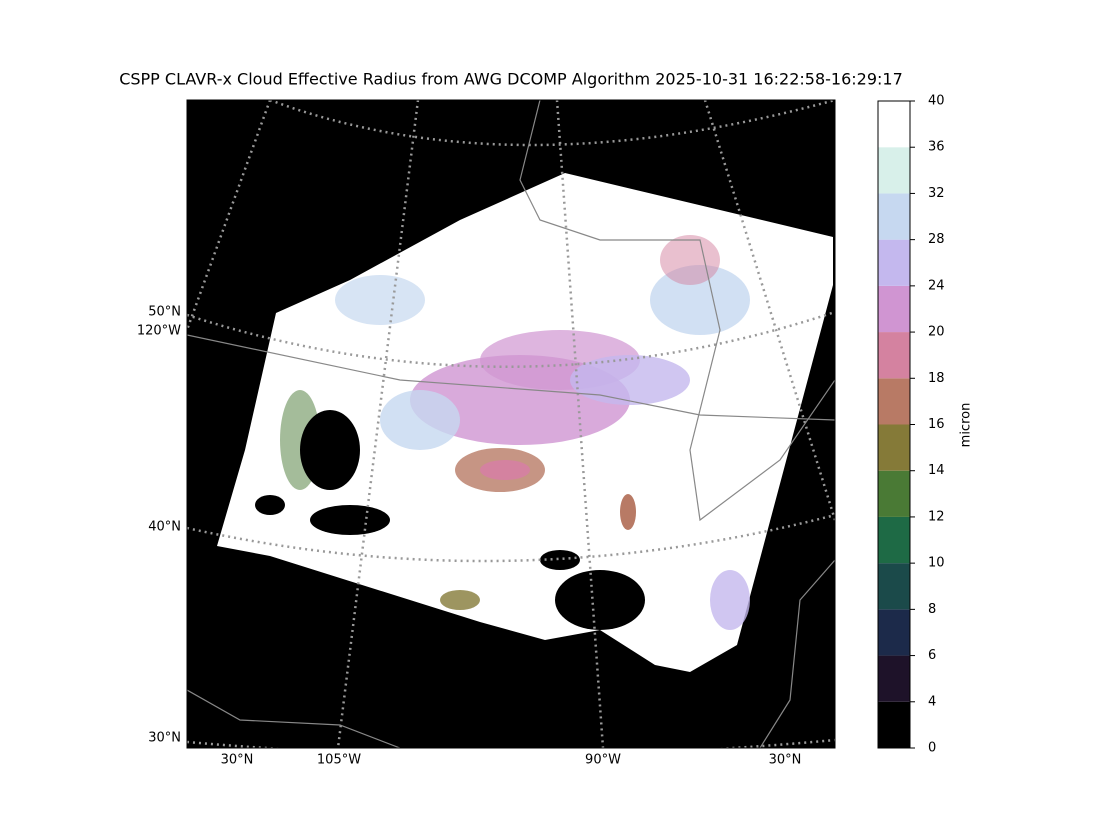 The height and width of the screenshot is (840, 1120). What do you see at coordinates (936, 424) in the screenshot?
I see `colorbar-tick-label: 16` at bounding box center [936, 424].